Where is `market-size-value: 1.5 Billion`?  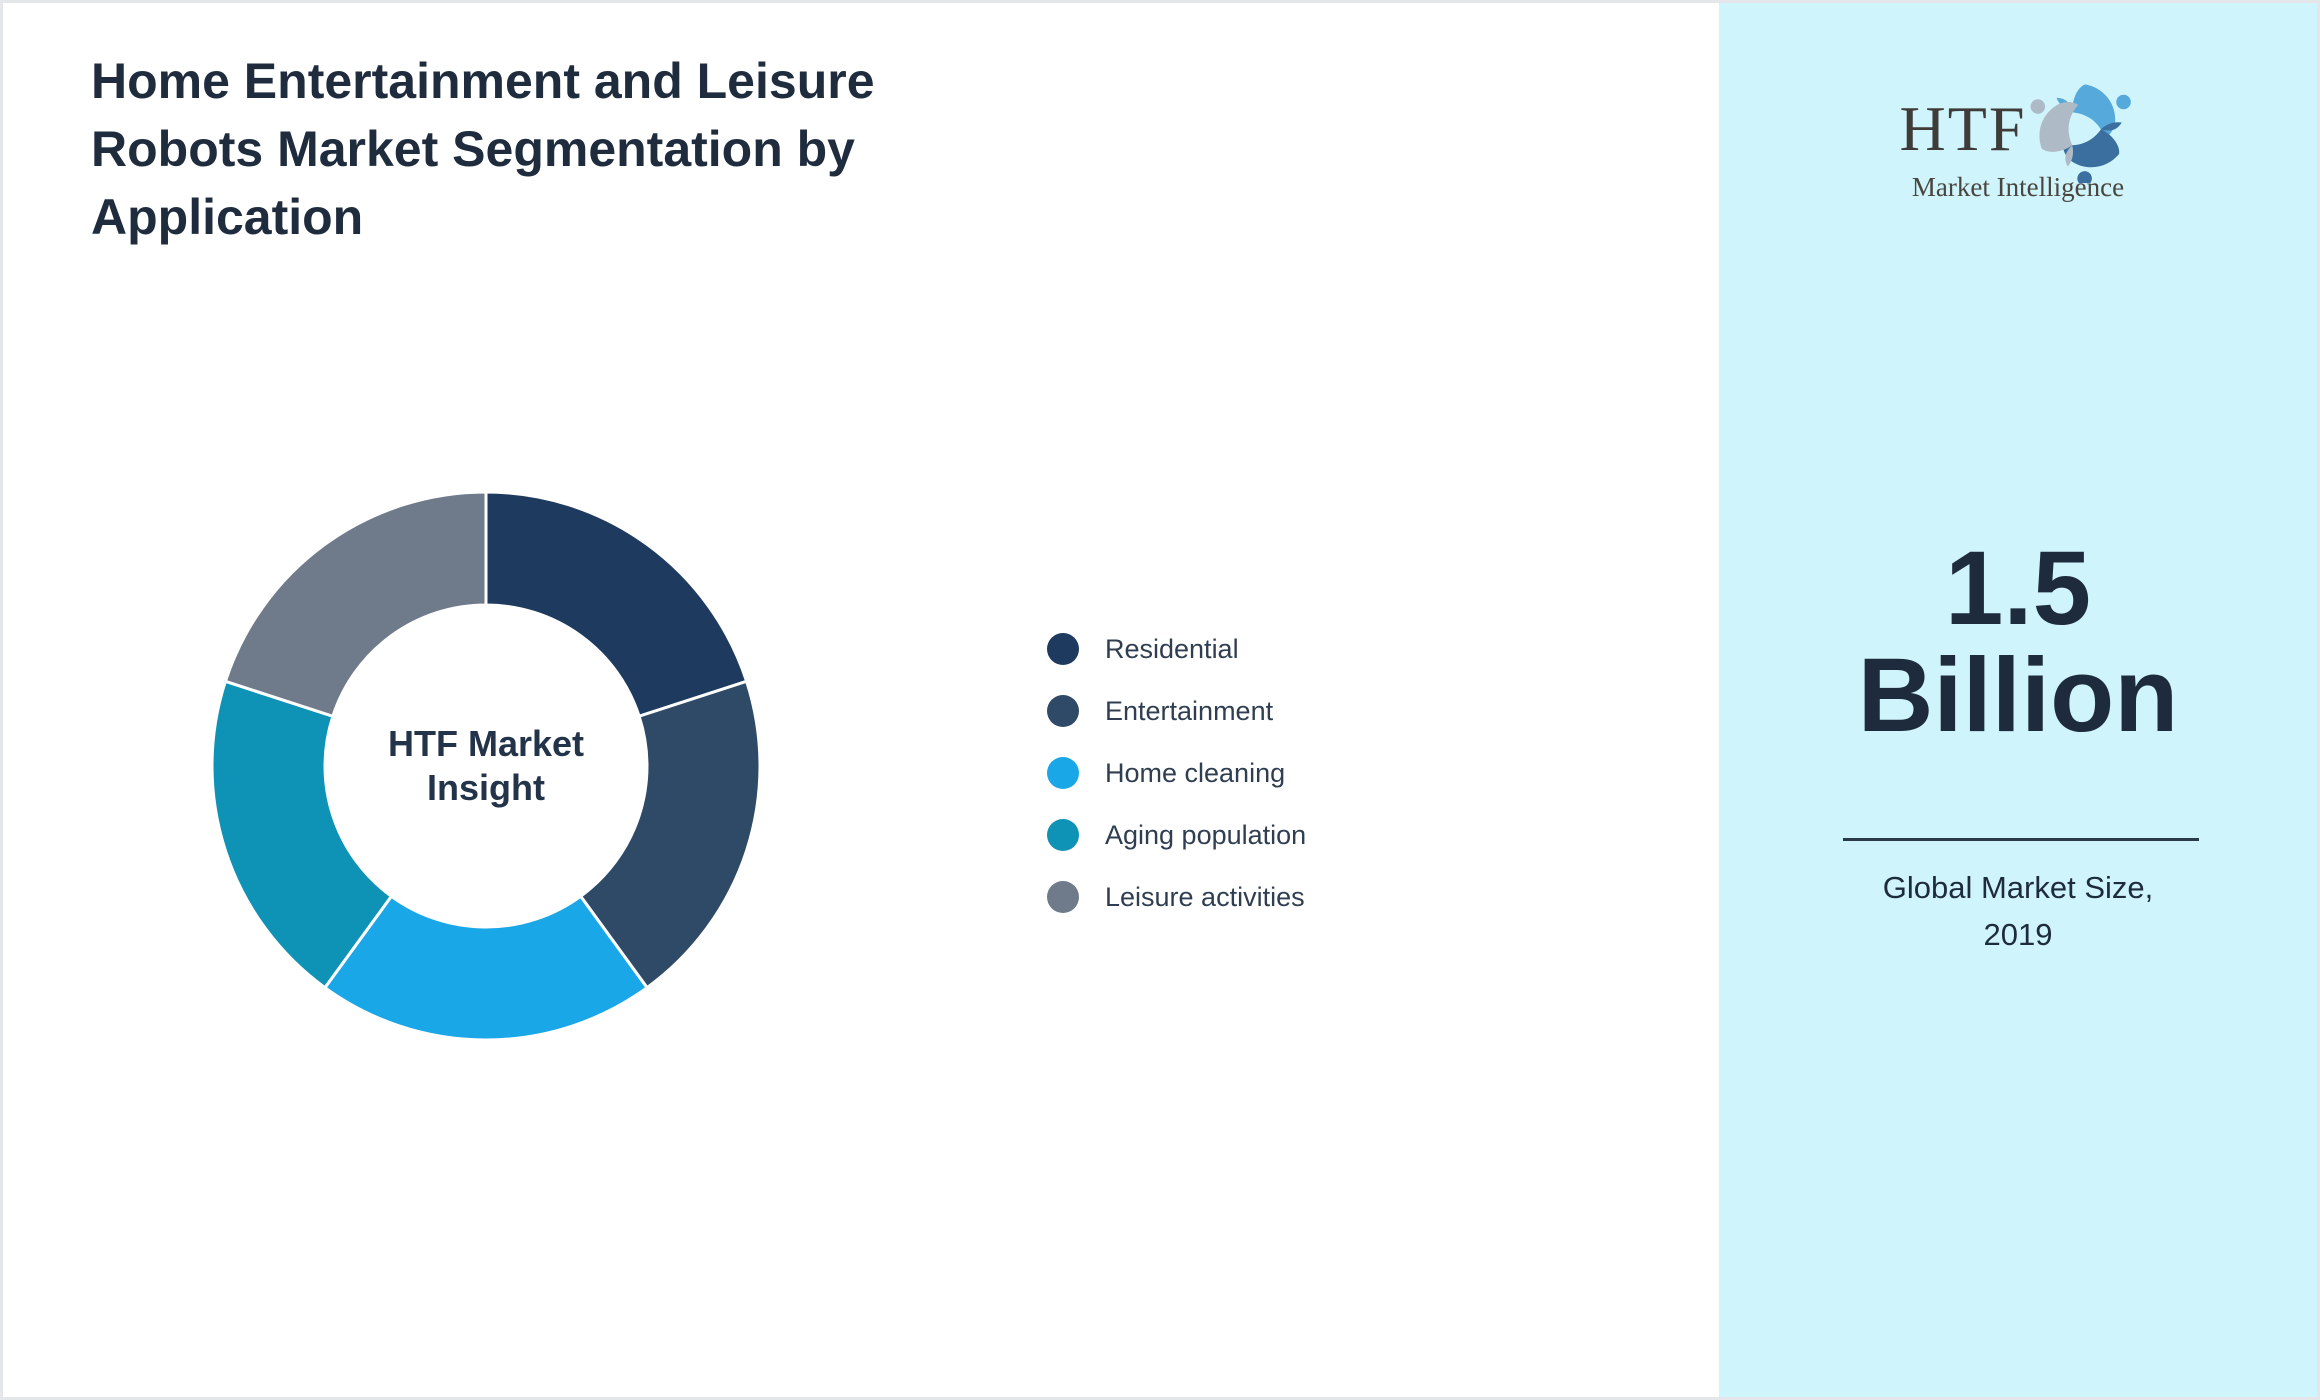 market-size-value: 1.5 Billion is located at coordinates (2018, 642).